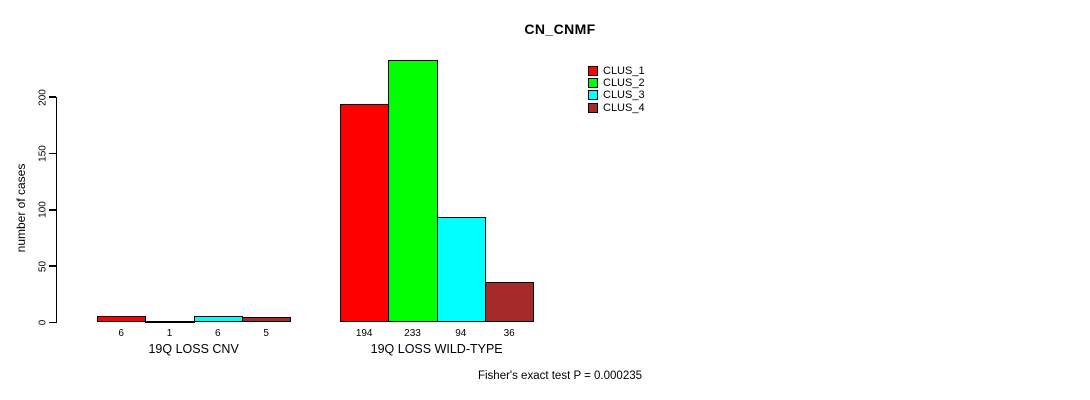  I want to click on y-tick-label: 150, so click(43, 153).